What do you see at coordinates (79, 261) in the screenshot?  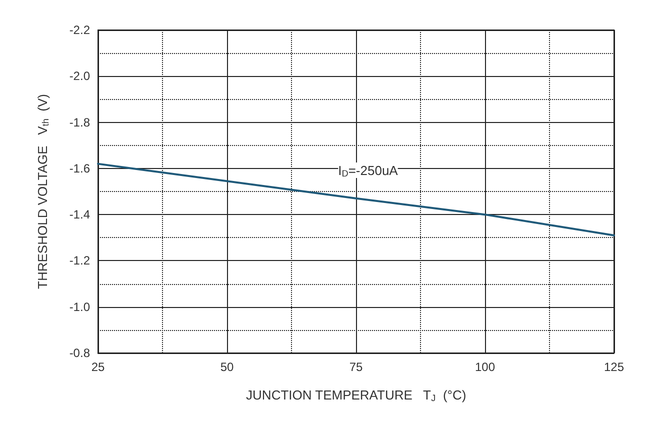 I see `y-tick-label: -1.2` at bounding box center [79, 261].